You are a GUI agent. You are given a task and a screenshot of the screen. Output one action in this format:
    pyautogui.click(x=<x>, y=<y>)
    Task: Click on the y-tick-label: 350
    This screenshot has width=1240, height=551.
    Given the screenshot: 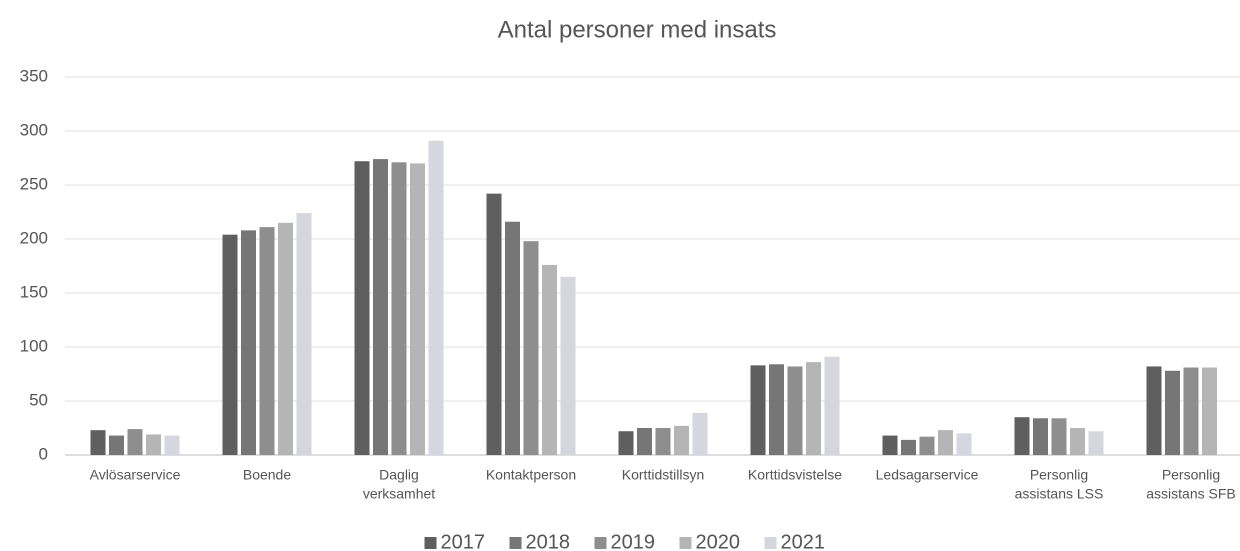 What is the action you would take?
    pyautogui.click(x=34, y=75)
    